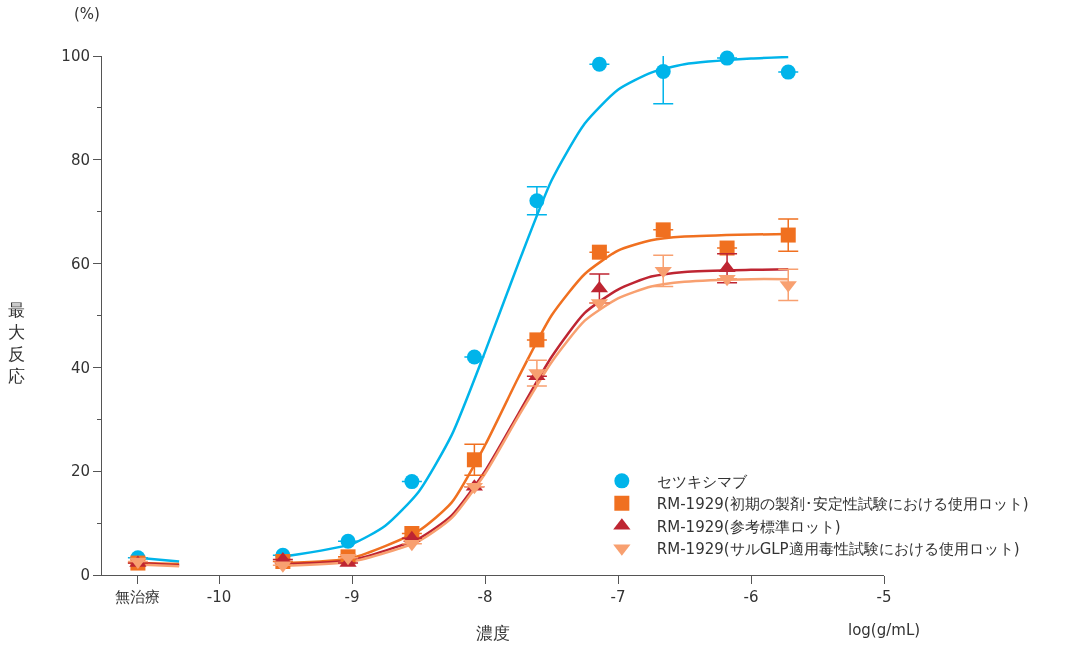 Image resolution: width=1074 pixels, height=652 pixels. I want to click on legend-label: RM-1929(サルGLP適用毒性試験における使用ロット), so click(838, 549).